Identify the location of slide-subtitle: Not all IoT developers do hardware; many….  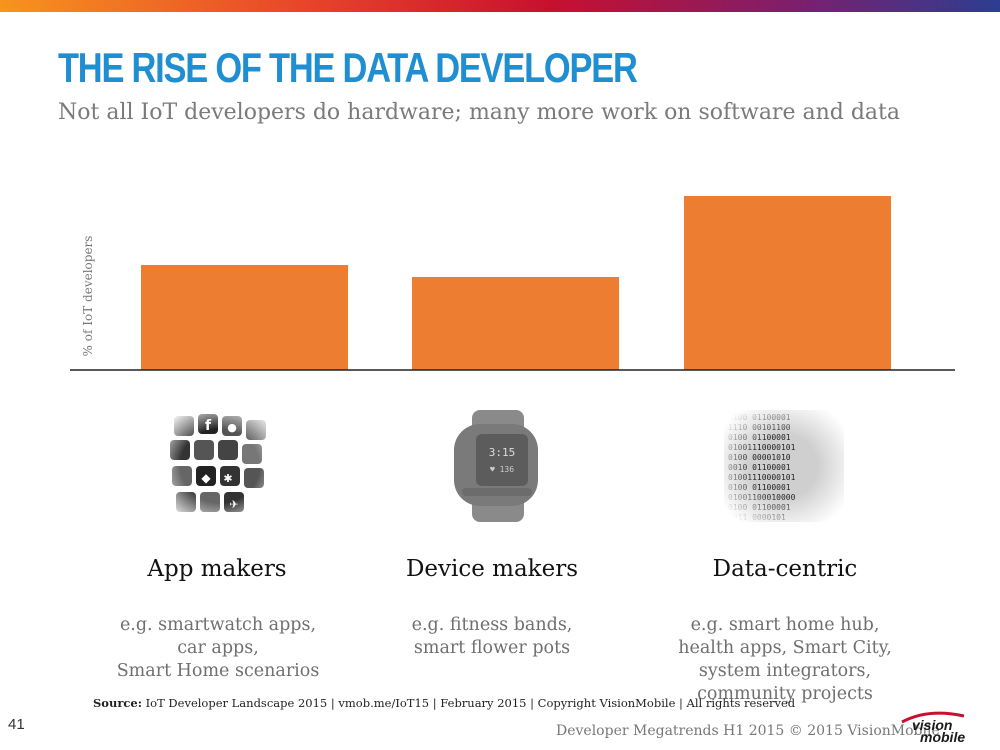
(479, 112).